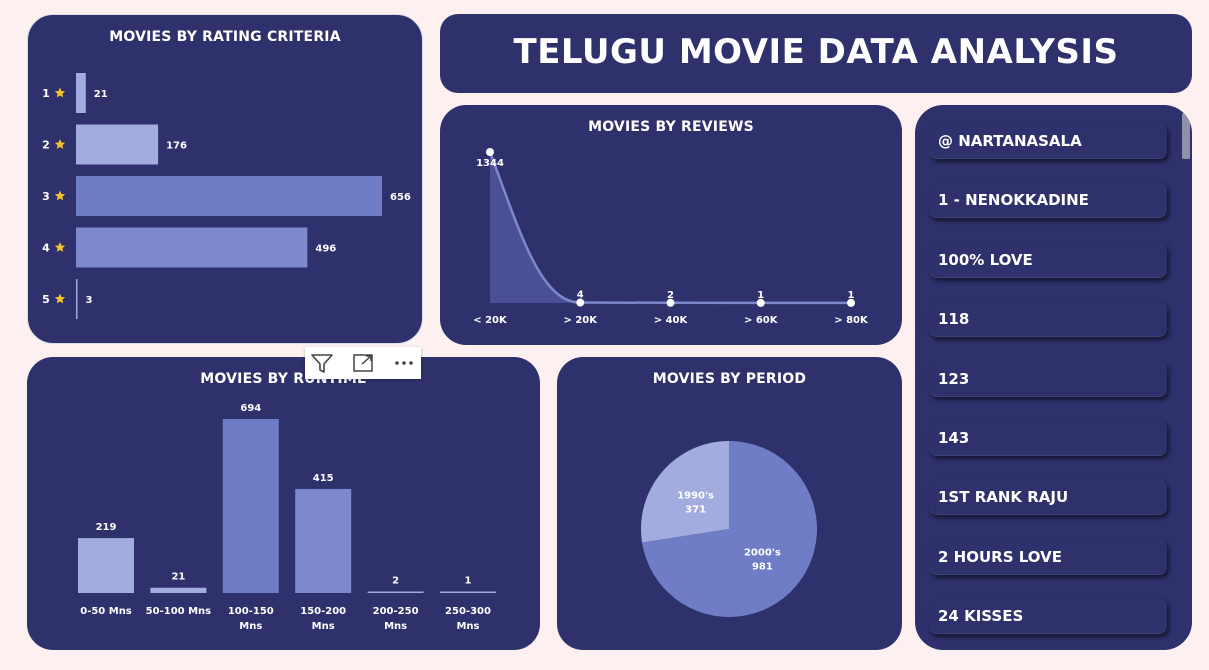 The width and height of the screenshot is (1209, 670). Describe the element at coordinates (323, 619) in the screenshot. I see `runtime-category-label: 150-200 Mns` at that location.